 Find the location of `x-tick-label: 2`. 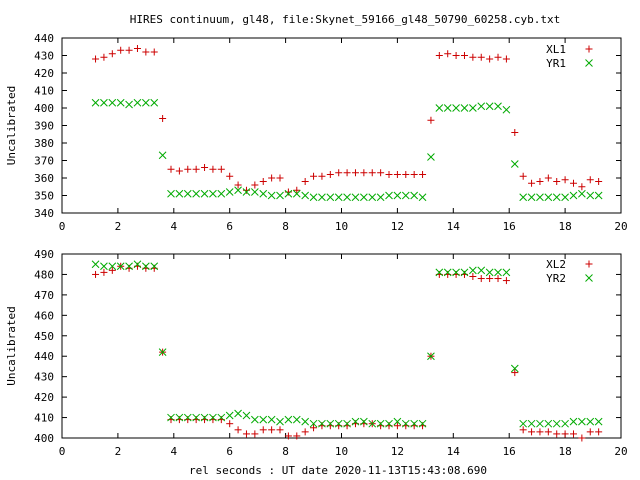

x-tick-label: 2 is located at coordinates (118, 451).